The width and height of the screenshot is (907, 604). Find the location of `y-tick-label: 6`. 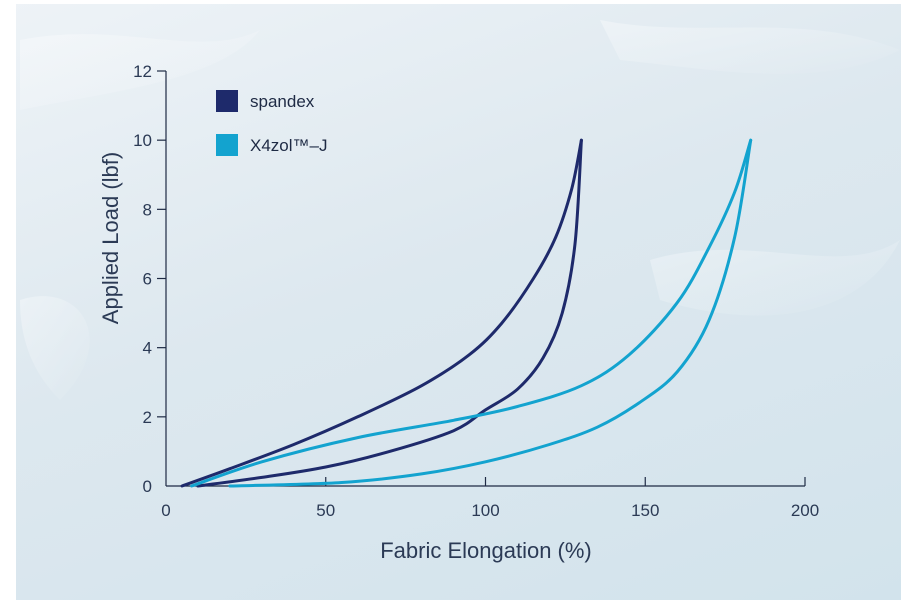

y-tick-label: 6 is located at coordinates (147, 279).